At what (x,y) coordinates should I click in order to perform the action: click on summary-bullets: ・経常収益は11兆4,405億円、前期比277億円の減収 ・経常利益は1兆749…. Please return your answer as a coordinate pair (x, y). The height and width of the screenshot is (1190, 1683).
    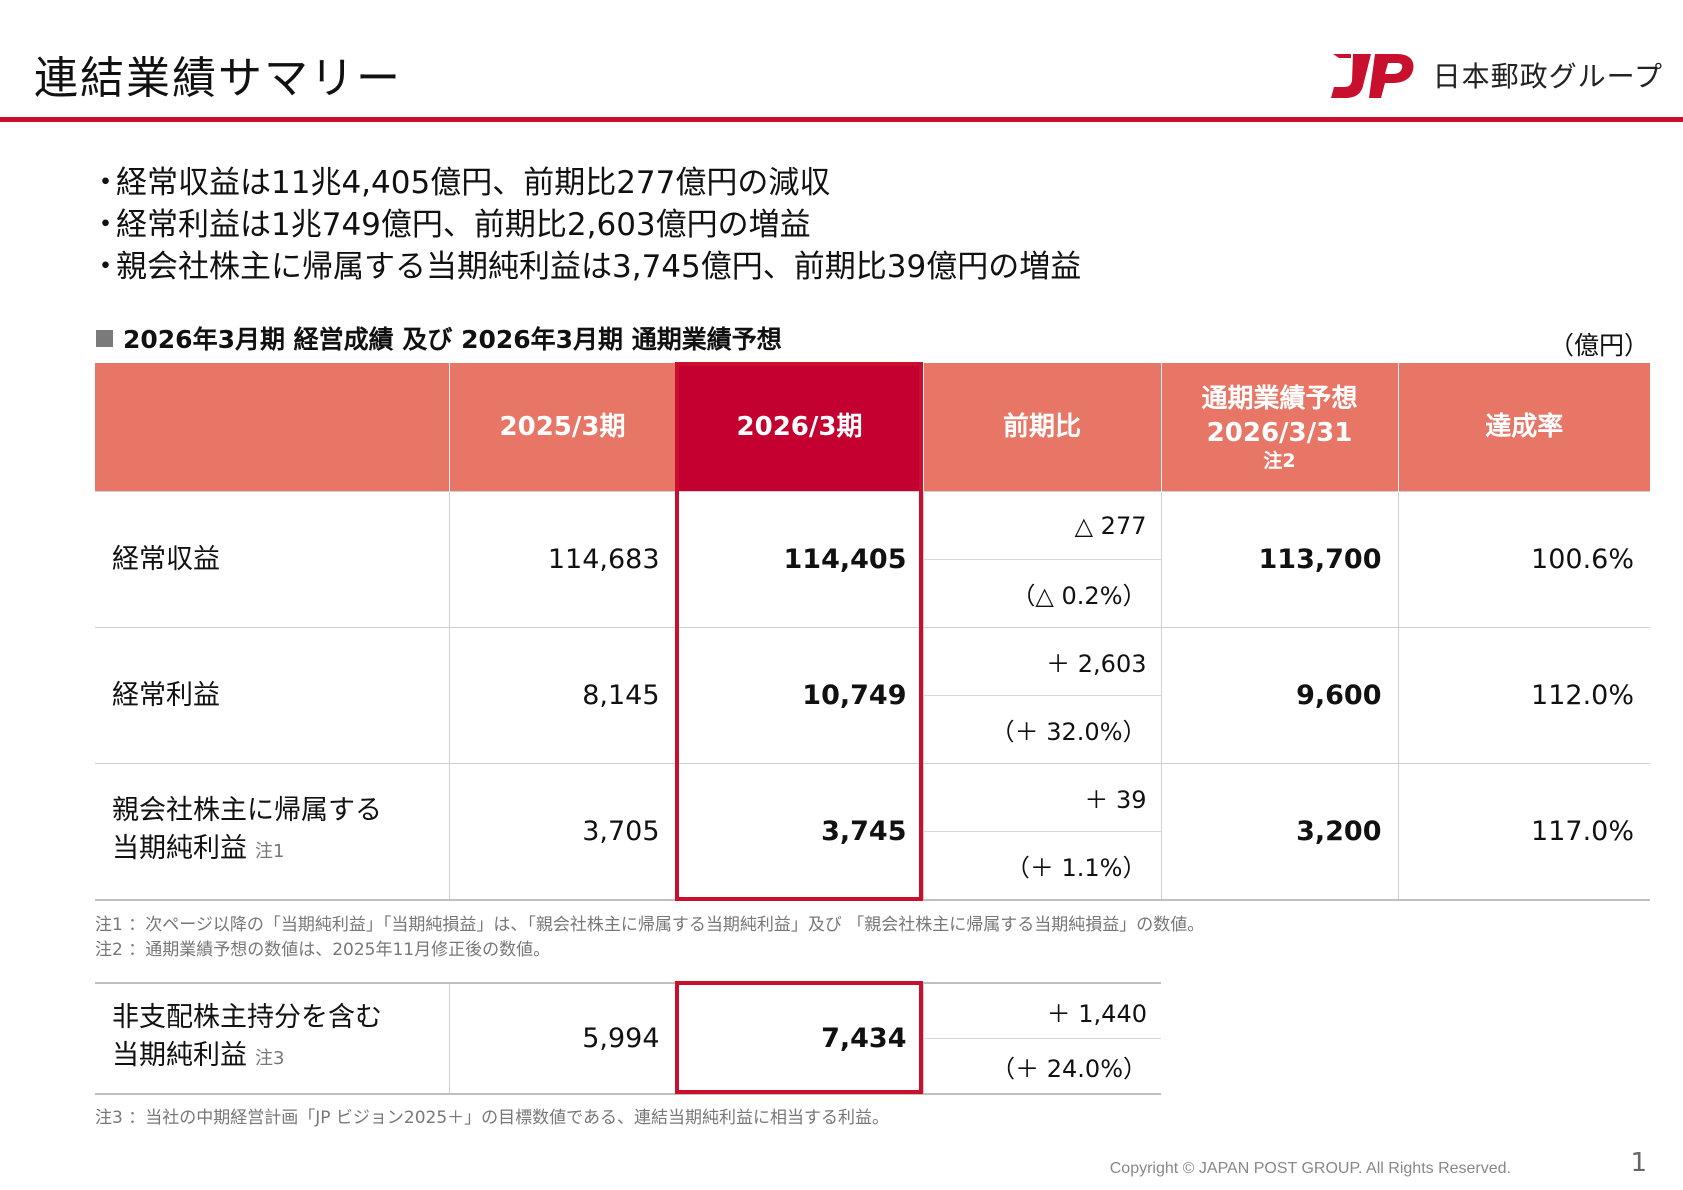
    Looking at the image, I should click on (585, 225).